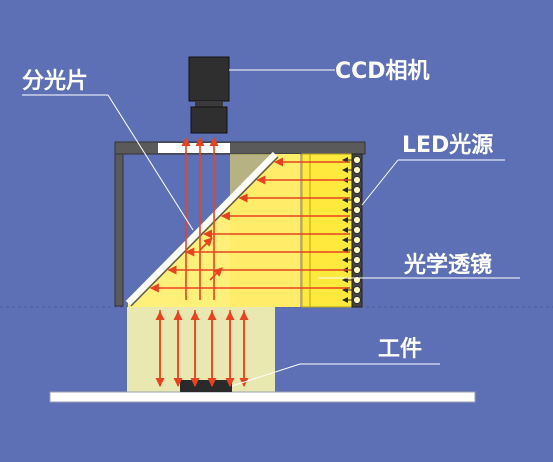 The image size is (553, 462). I want to click on workpiece-block, so click(206, 386).